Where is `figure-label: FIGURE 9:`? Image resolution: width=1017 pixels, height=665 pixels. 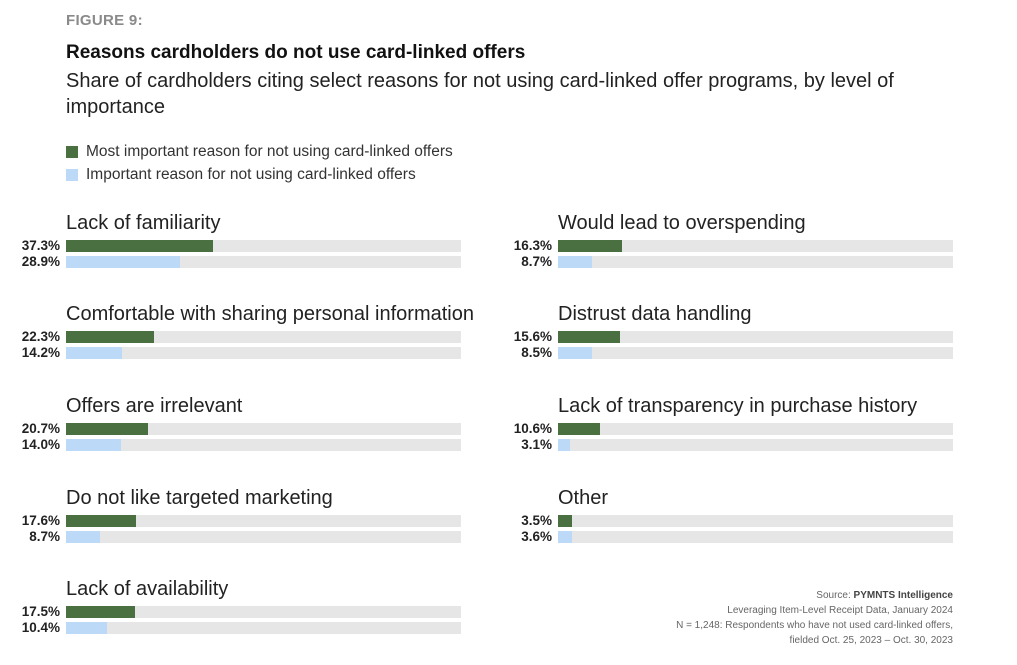
figure-label: FIGURE 9: is located at coordinates (104, 20).